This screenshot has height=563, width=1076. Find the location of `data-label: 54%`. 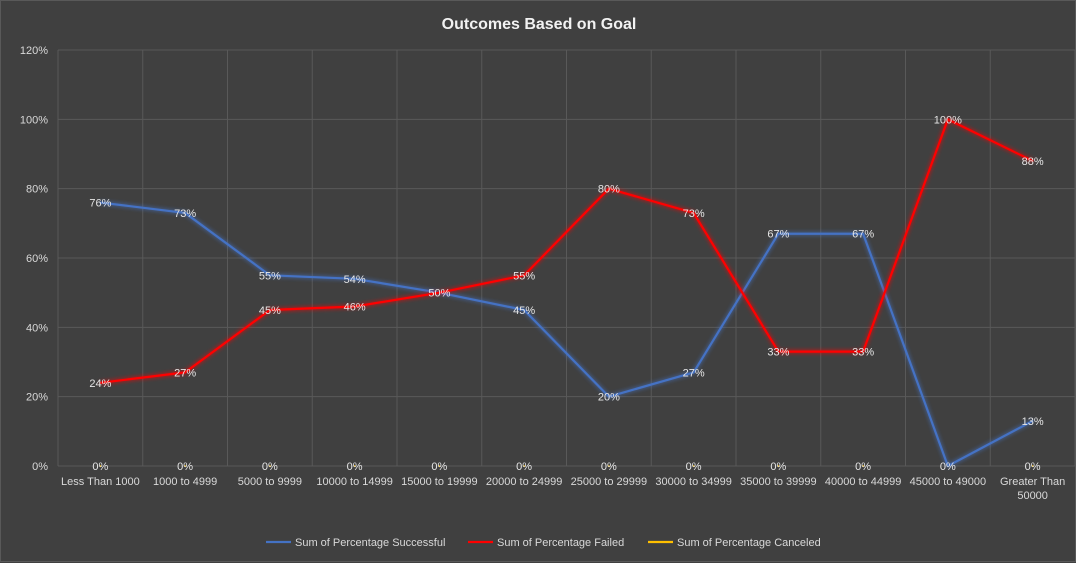

data-label: 54% is located at coordinates (355, 280).